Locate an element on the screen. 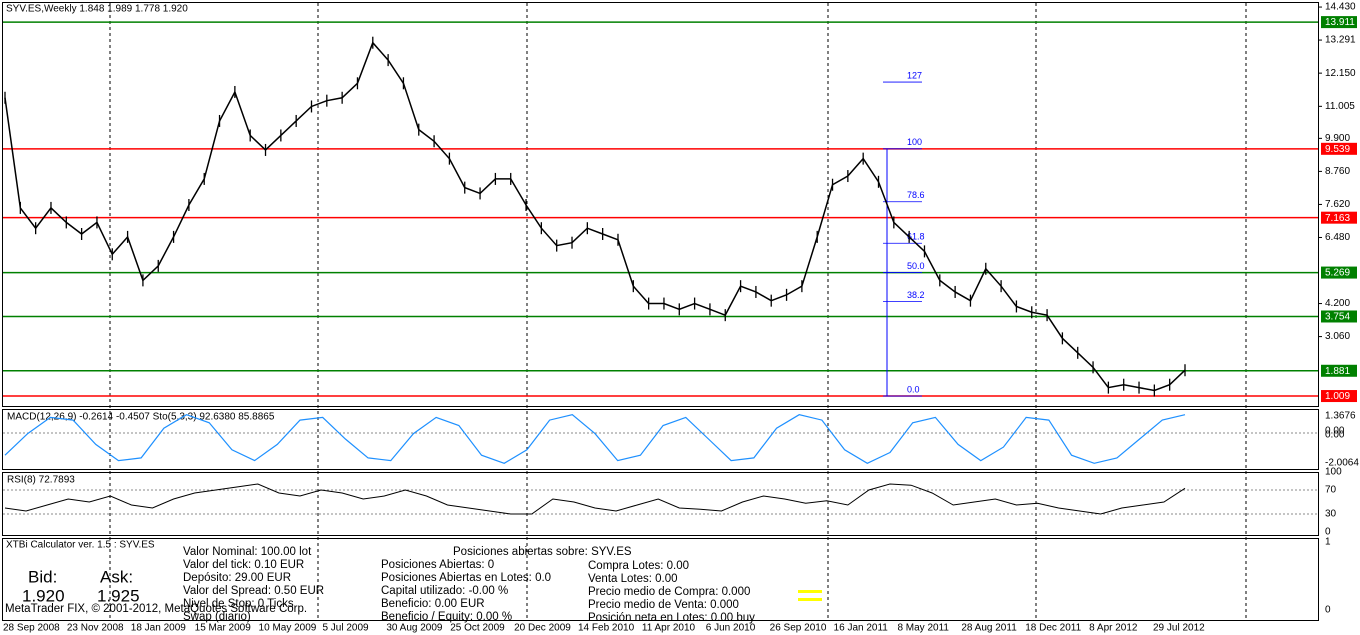 The width and height of the screenshot is (1360, 635). level-tag-label: 3.754 is located at coordinates (1337, 317).